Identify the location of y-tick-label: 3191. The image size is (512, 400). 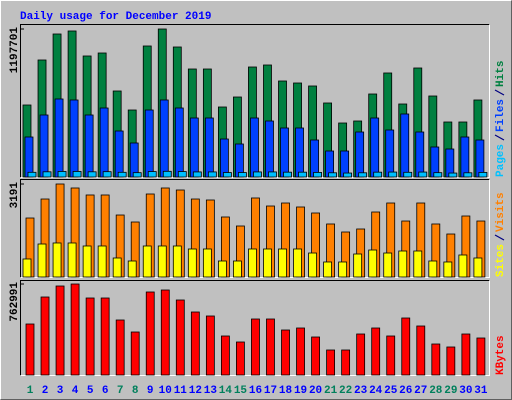
(15, 195).